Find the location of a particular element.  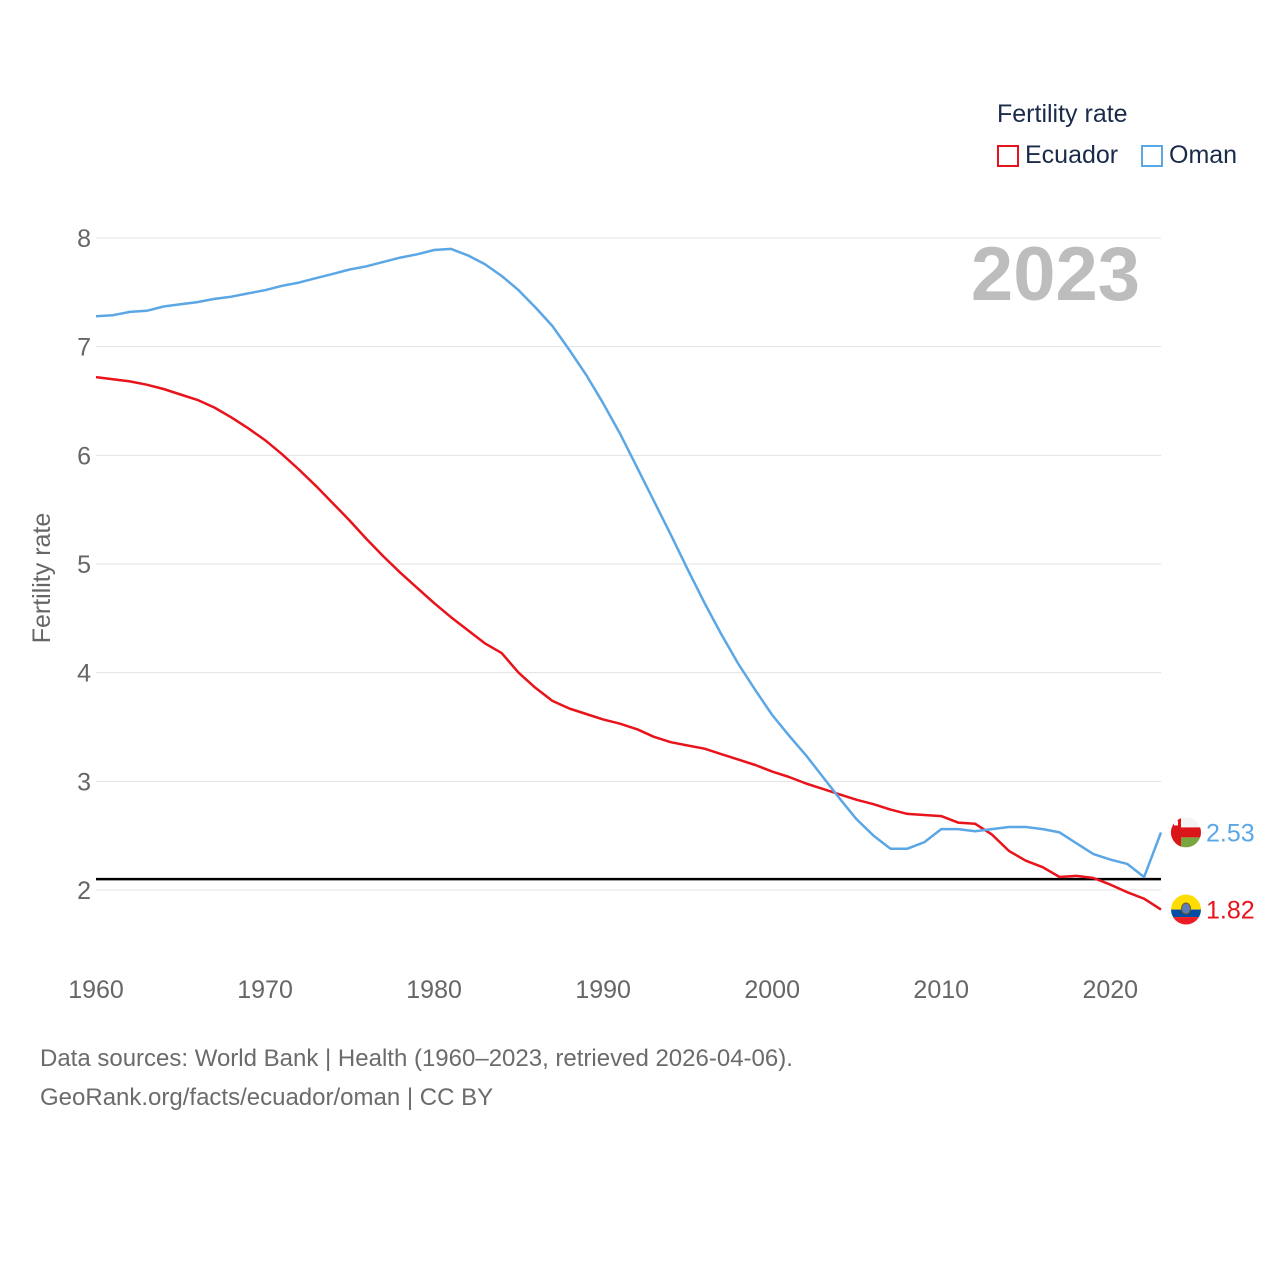

legend-swatch-oman is located at coordinates (1152, 155).